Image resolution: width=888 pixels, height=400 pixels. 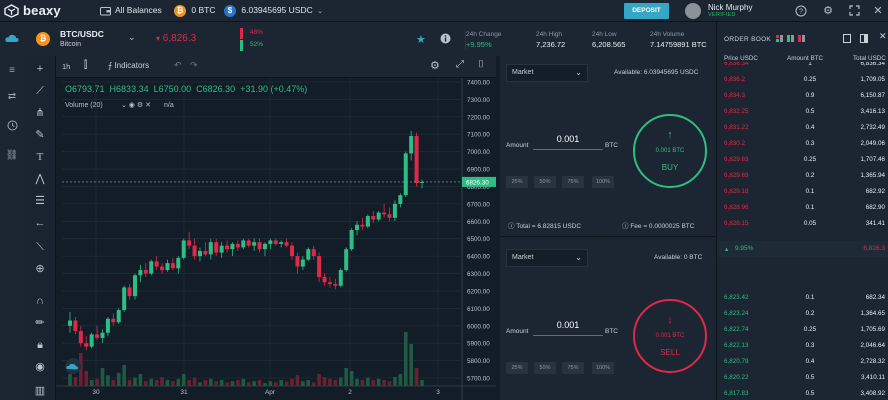 I want to click on lock-drawings-icon: ✏, so click(x=40, y=323).